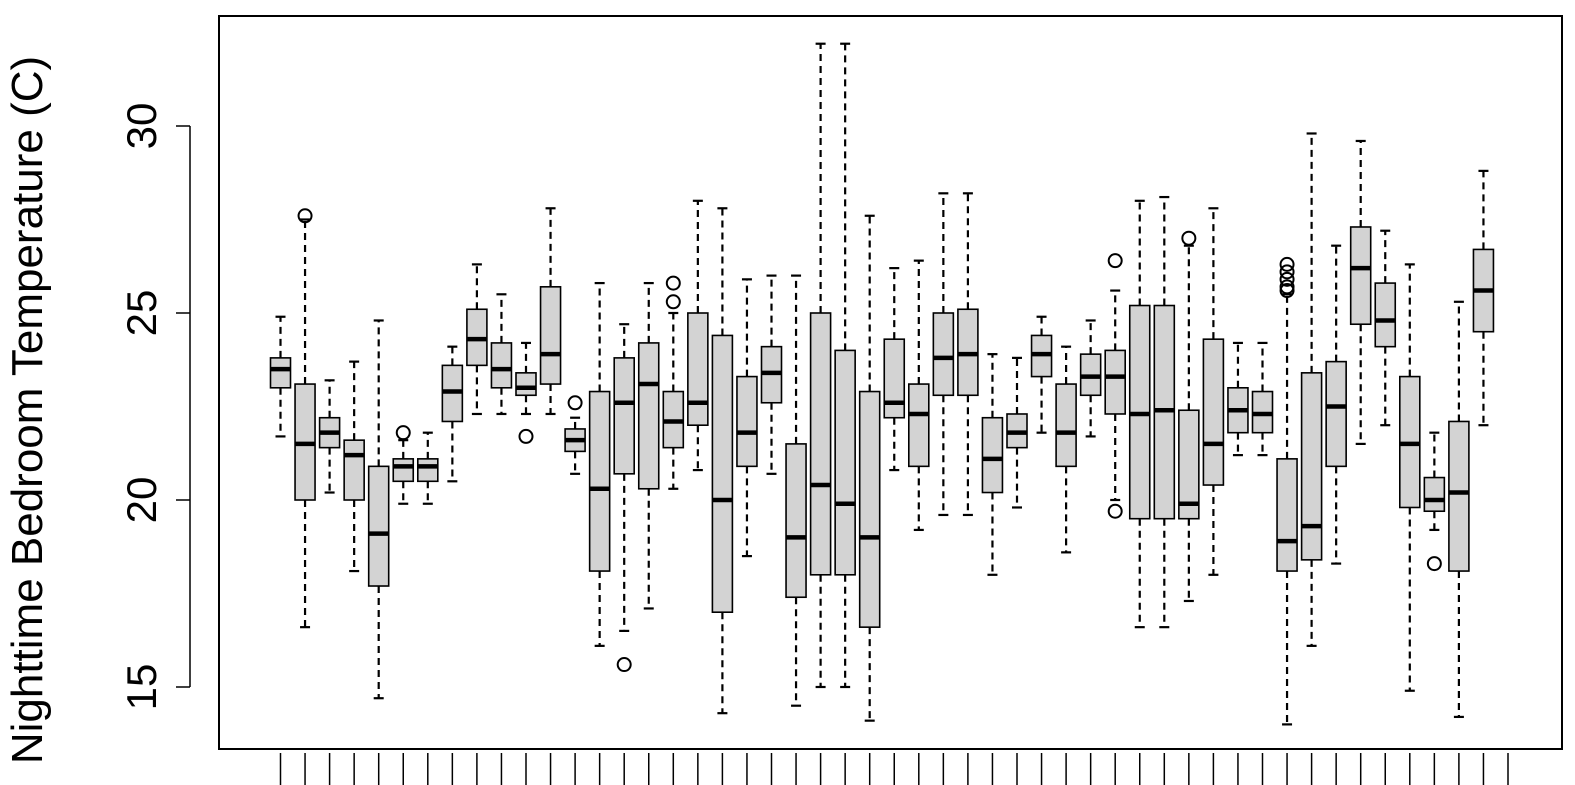 Image resolution: width=1575 pixels, height=785 pixels. I want to click on y-axis-title: Nighttime Bedroom Temperature (C), so click(27, 410).